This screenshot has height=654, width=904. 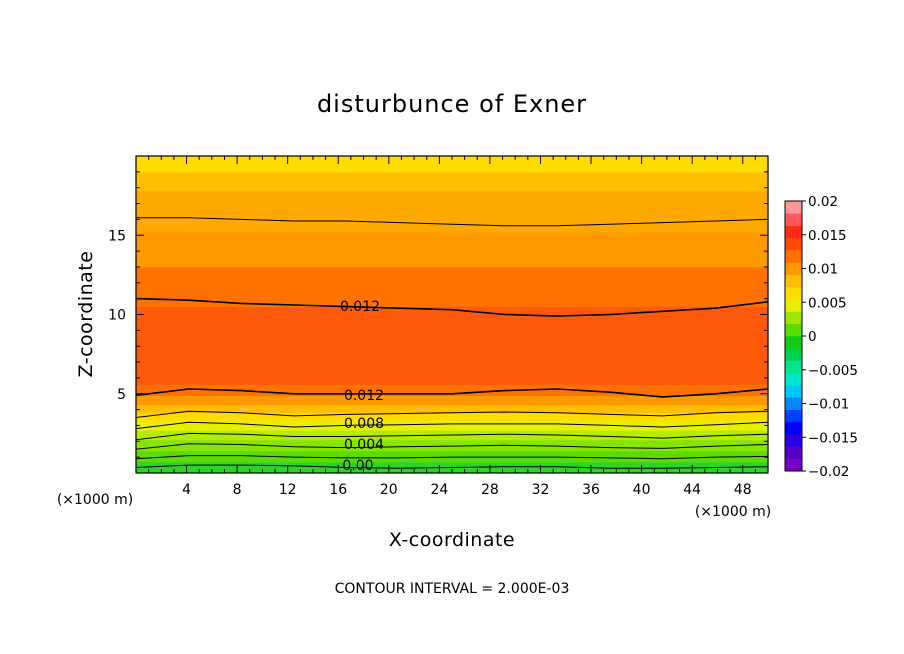 What do you see at coordinates (121, 395) in the screenshot?
I see `y-tick-label: 5` at bounding box center [121, 395].